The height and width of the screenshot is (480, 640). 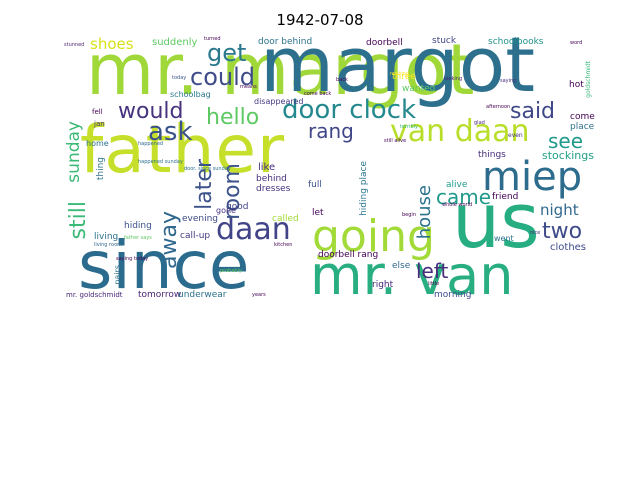 What do you see at coordinates (568, 155) in the screenshot?
I see `word-stockings: stockings` at bounding box center [568, 155].